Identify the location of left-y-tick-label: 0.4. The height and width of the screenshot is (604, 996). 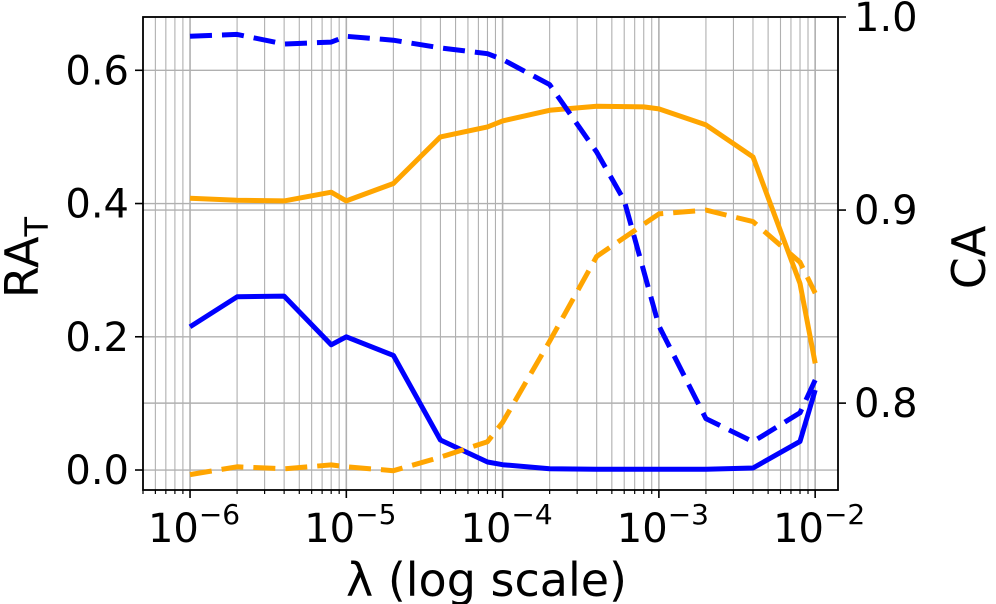
(97, 205).